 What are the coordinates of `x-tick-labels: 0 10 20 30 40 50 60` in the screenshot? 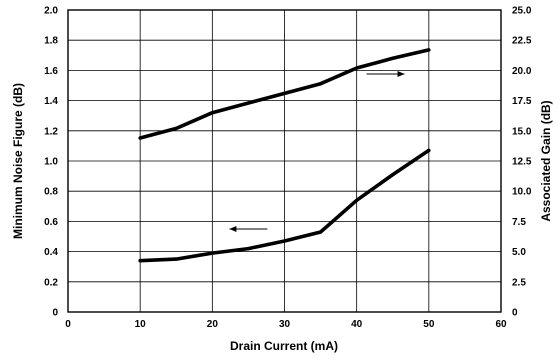 It's located at (286, 324).